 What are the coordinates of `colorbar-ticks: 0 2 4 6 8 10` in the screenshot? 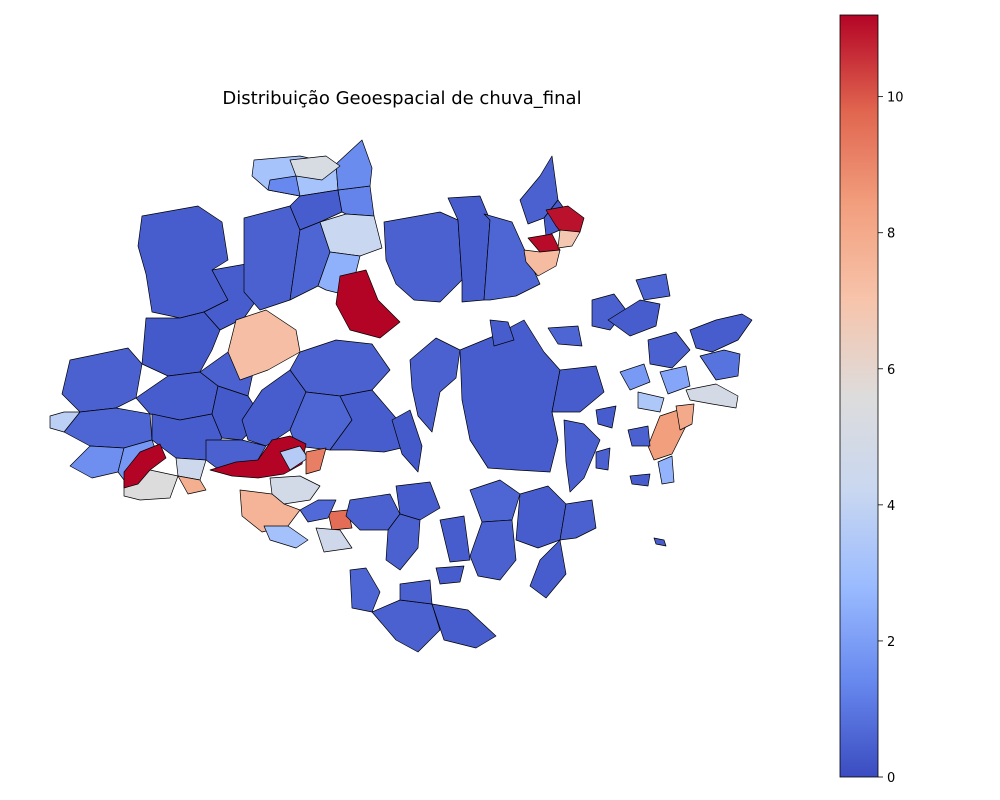 It's located at (891, 438).